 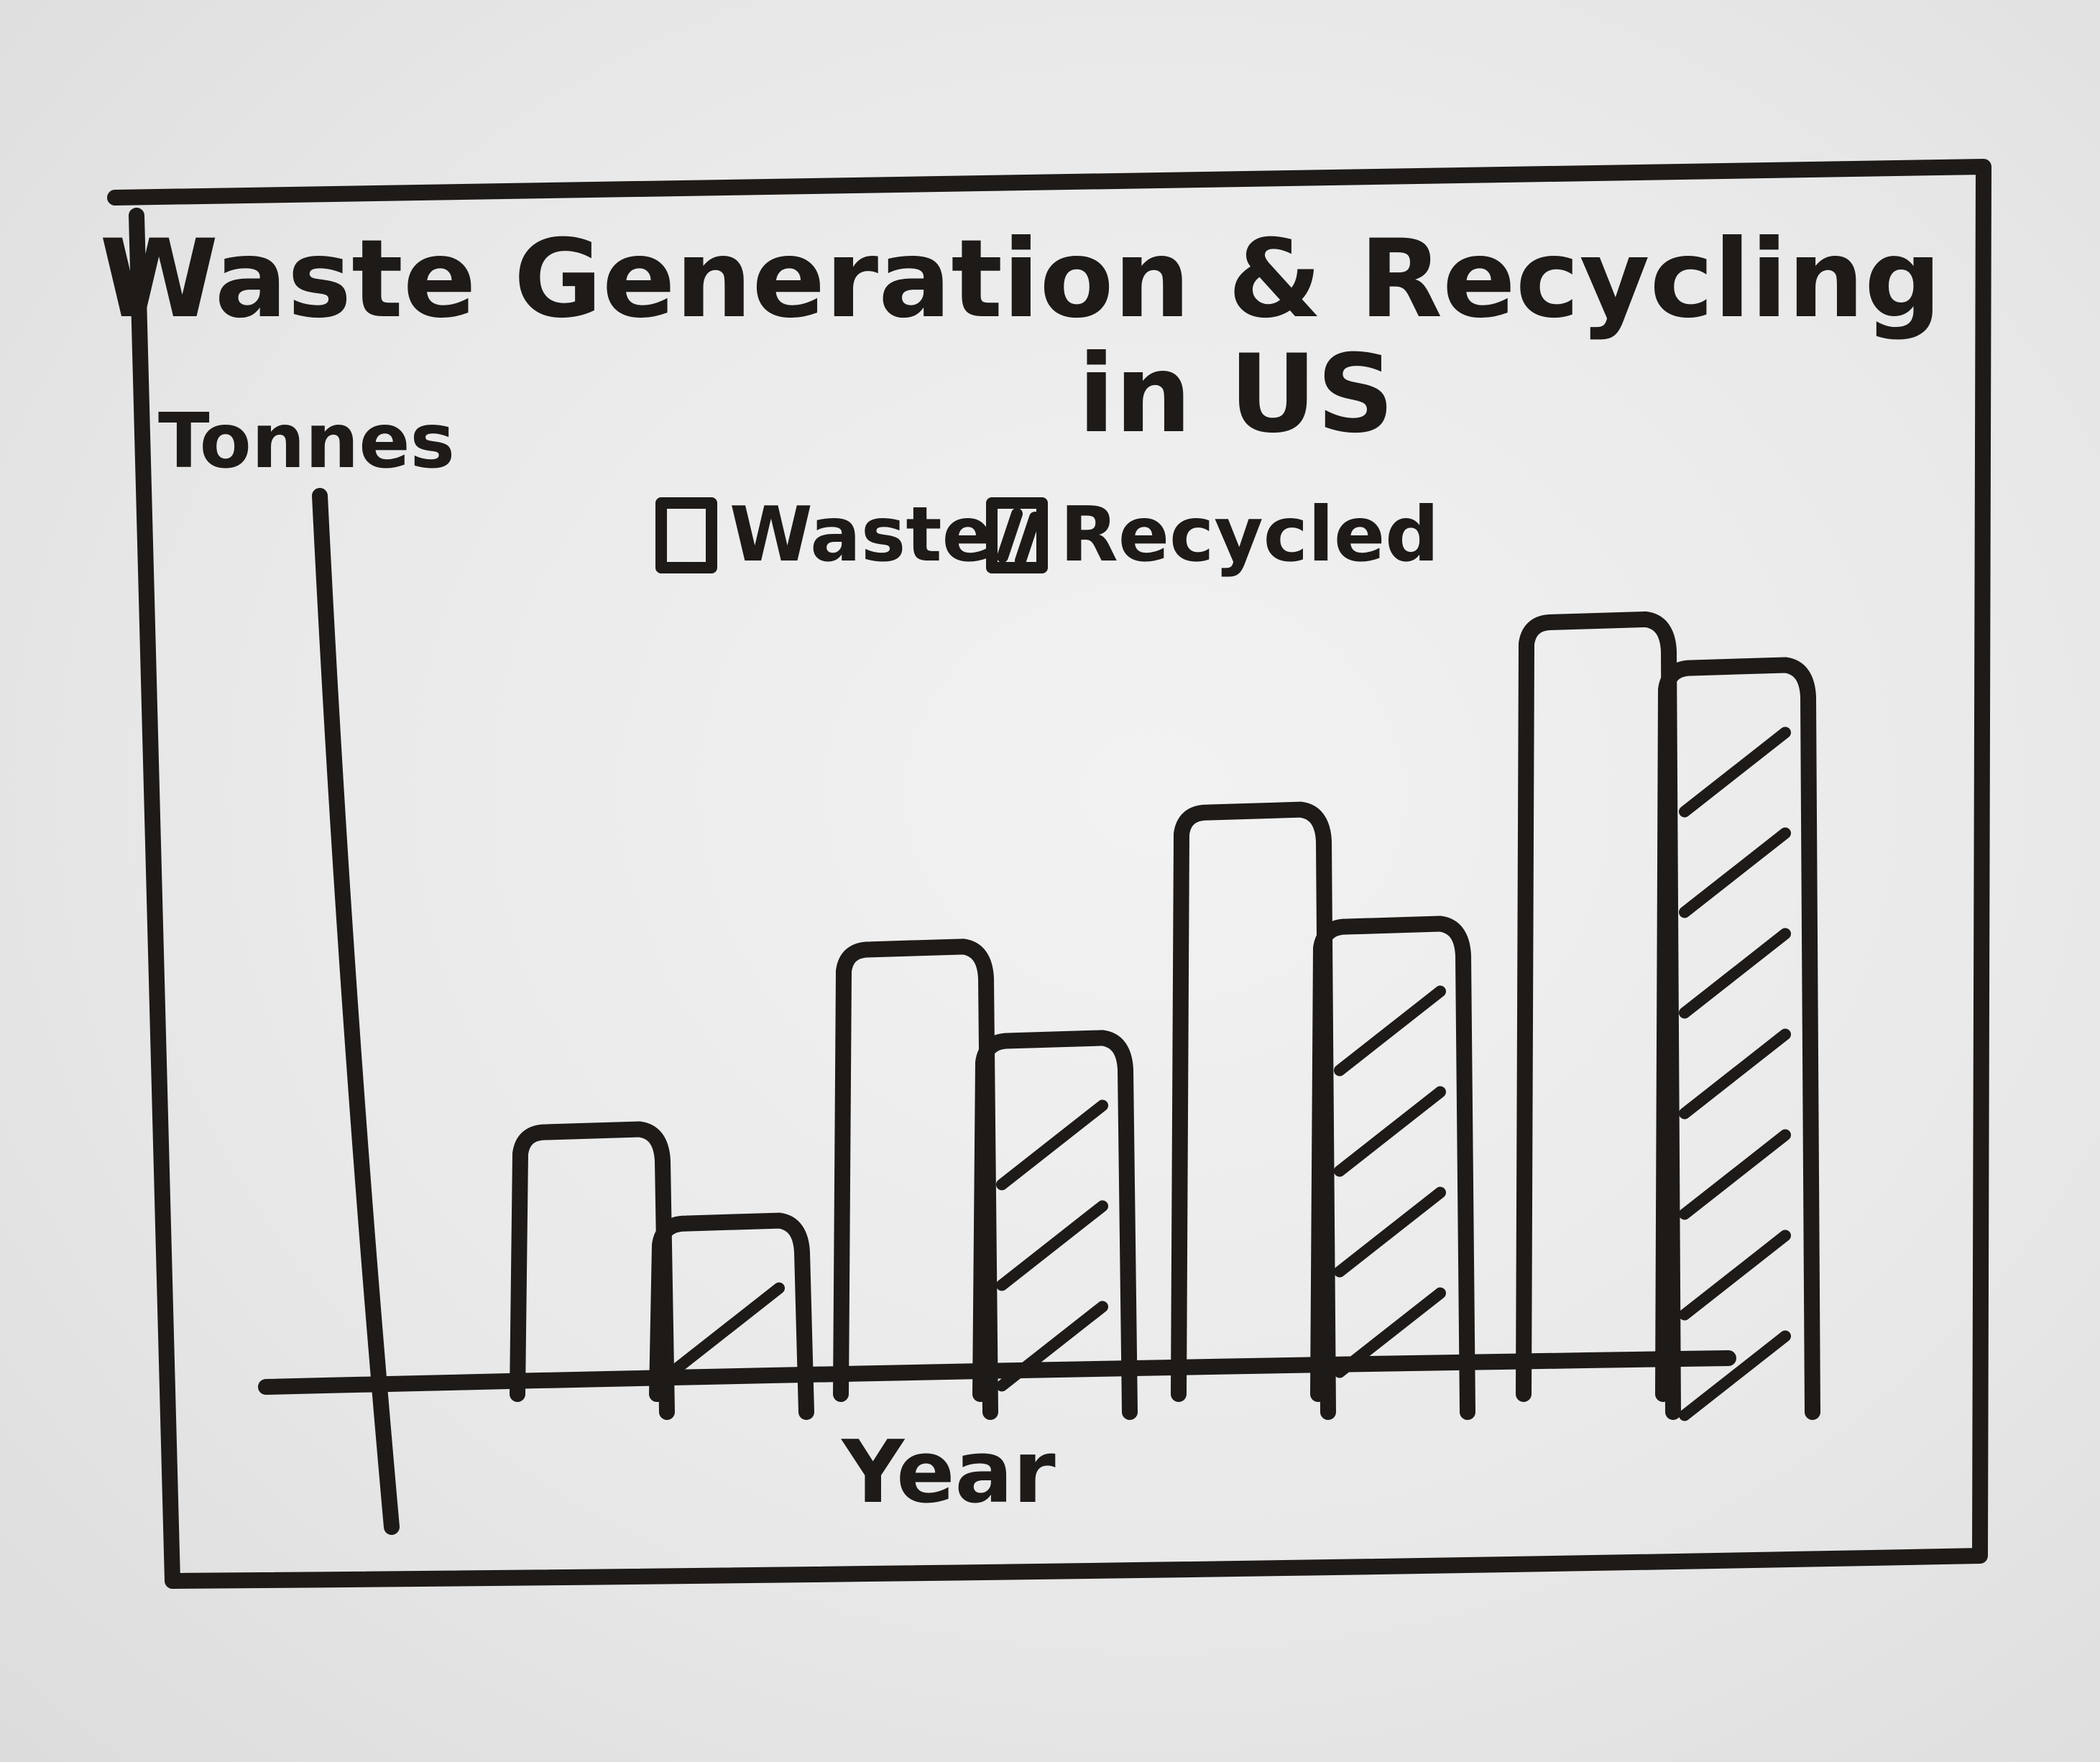 What do you see at coordinates (356, 1011) in the screenshot?
I see `y-axis-line` at bounding box center [356, 1011].